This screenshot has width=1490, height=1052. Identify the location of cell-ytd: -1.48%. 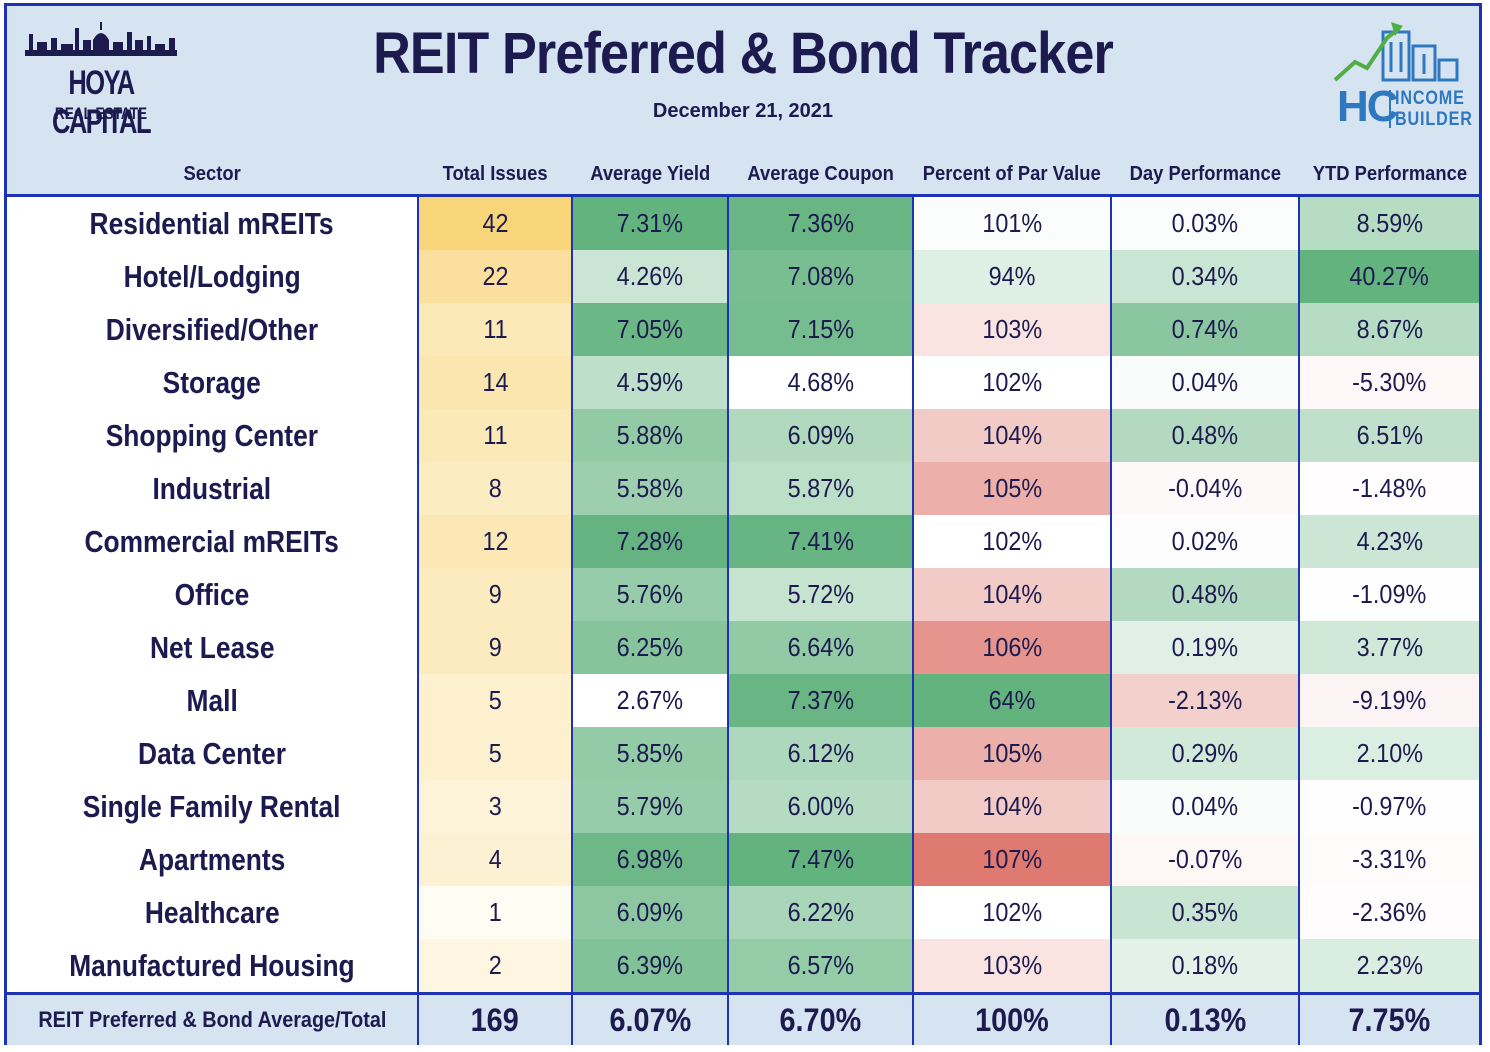
(1389, 488).